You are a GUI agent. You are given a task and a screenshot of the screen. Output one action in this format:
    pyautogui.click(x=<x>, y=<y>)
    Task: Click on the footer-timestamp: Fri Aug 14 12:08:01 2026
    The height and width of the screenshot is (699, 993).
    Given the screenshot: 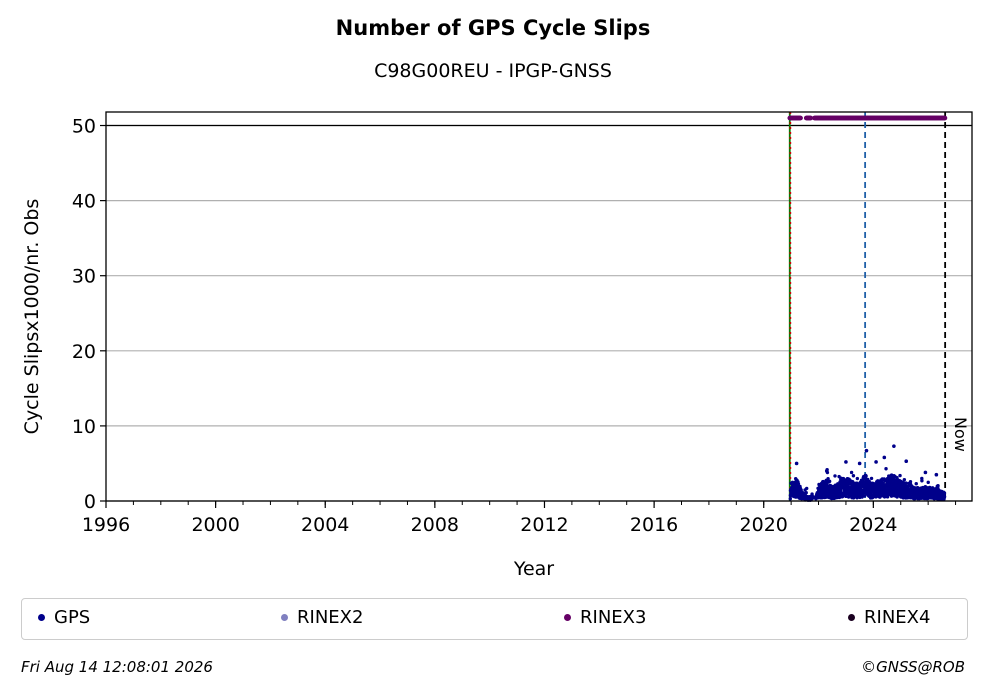 What is the action you would take?
    pyautogui.click(x=117, y=667)
    